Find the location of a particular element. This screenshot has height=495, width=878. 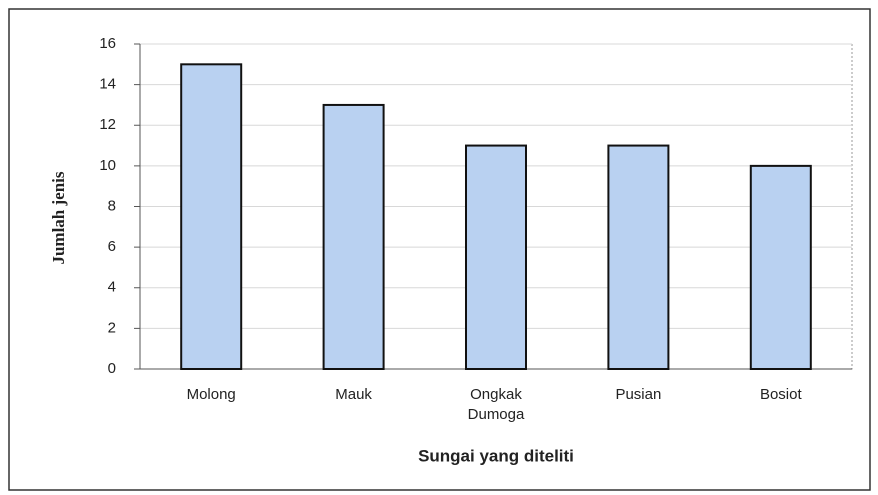

y-tick-label: 4 is located at coordinates (112, 287).